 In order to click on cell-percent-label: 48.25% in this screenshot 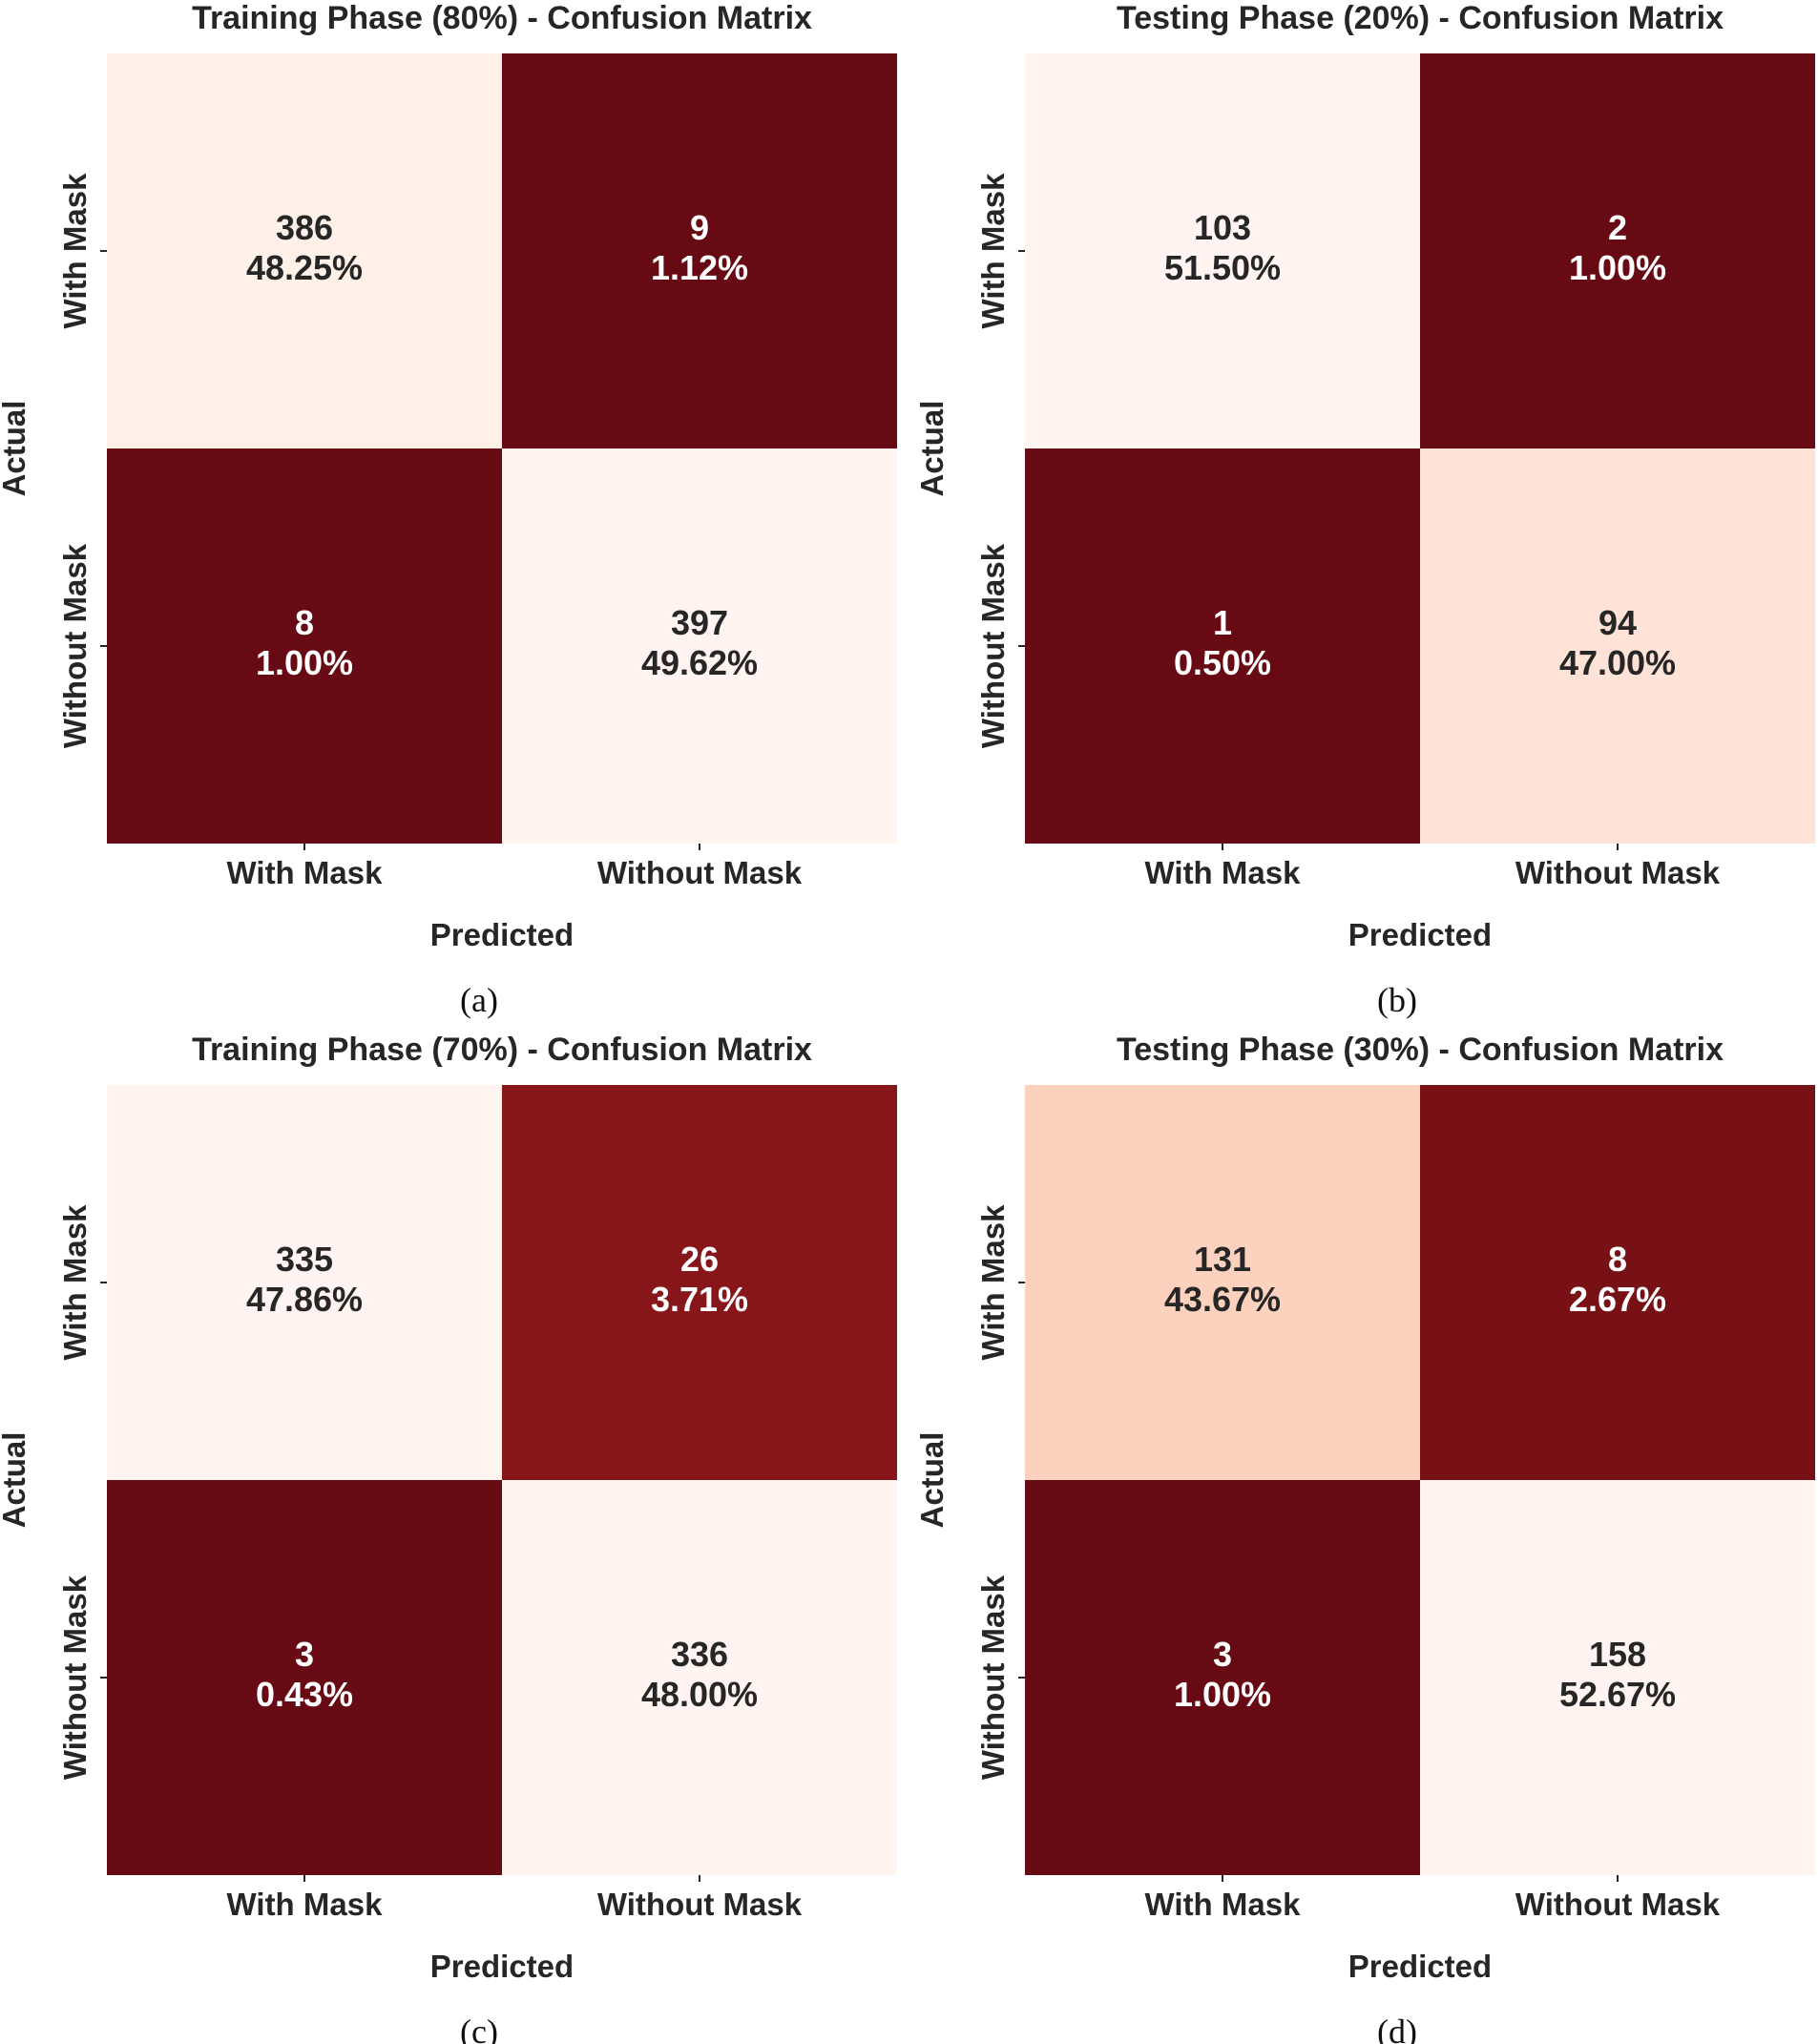, I will do `click(304, 267)`.